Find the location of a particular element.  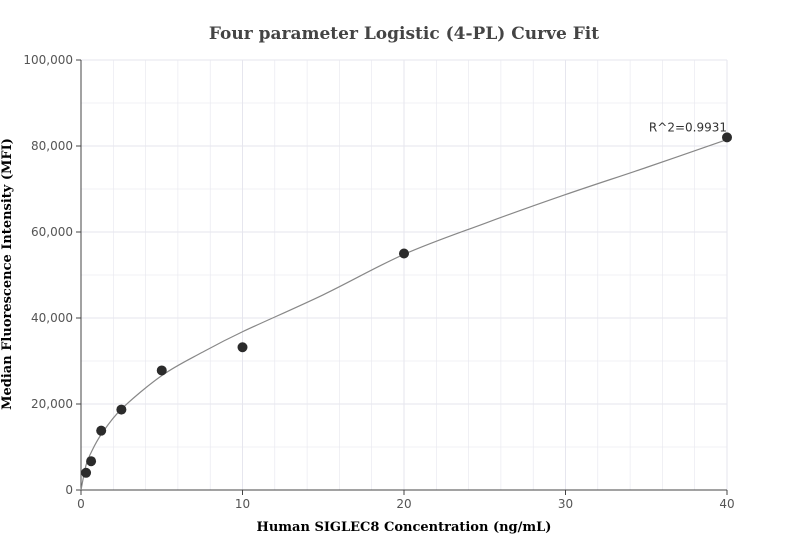

x-tick-label: 0 is located at coordinates (81, 504).